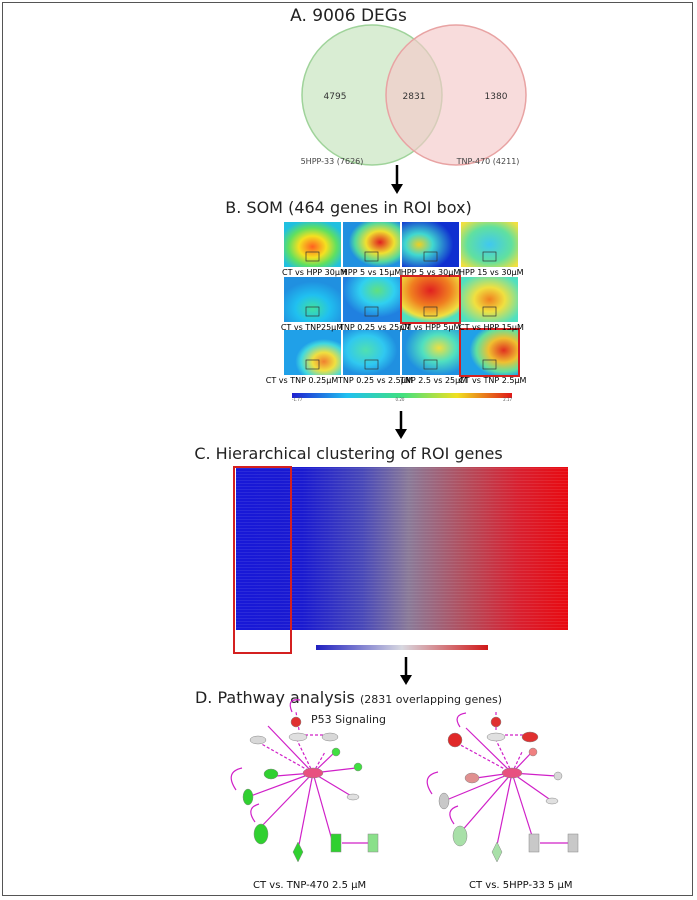 The width and height of the screenshot is (697, 900). What do you see at coordinates (335, 97) in the screenshot?
I see `venn-left-count: 4795` at bounding box center [335, 97].